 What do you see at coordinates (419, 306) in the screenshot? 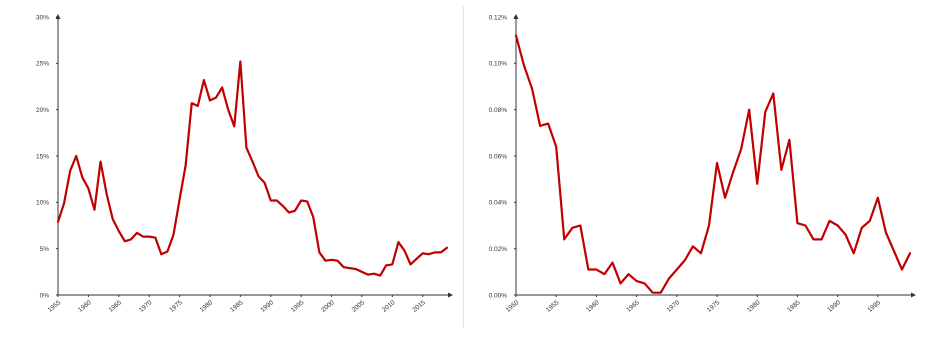
I see `x-tick-label: 2015` at bounding box center [419, 306].